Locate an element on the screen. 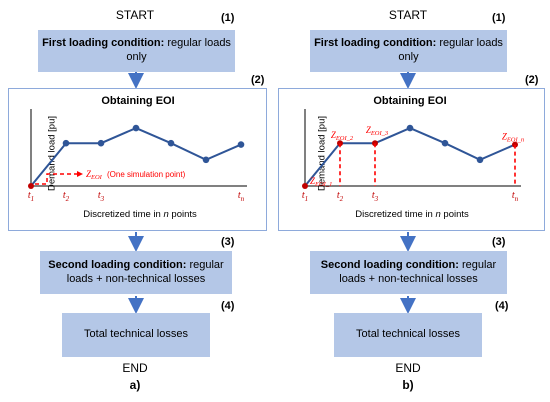 Image resolution: width=550 pixels, height=402 pixels. annotation-arrowhead is located at coordinates (80, 174).